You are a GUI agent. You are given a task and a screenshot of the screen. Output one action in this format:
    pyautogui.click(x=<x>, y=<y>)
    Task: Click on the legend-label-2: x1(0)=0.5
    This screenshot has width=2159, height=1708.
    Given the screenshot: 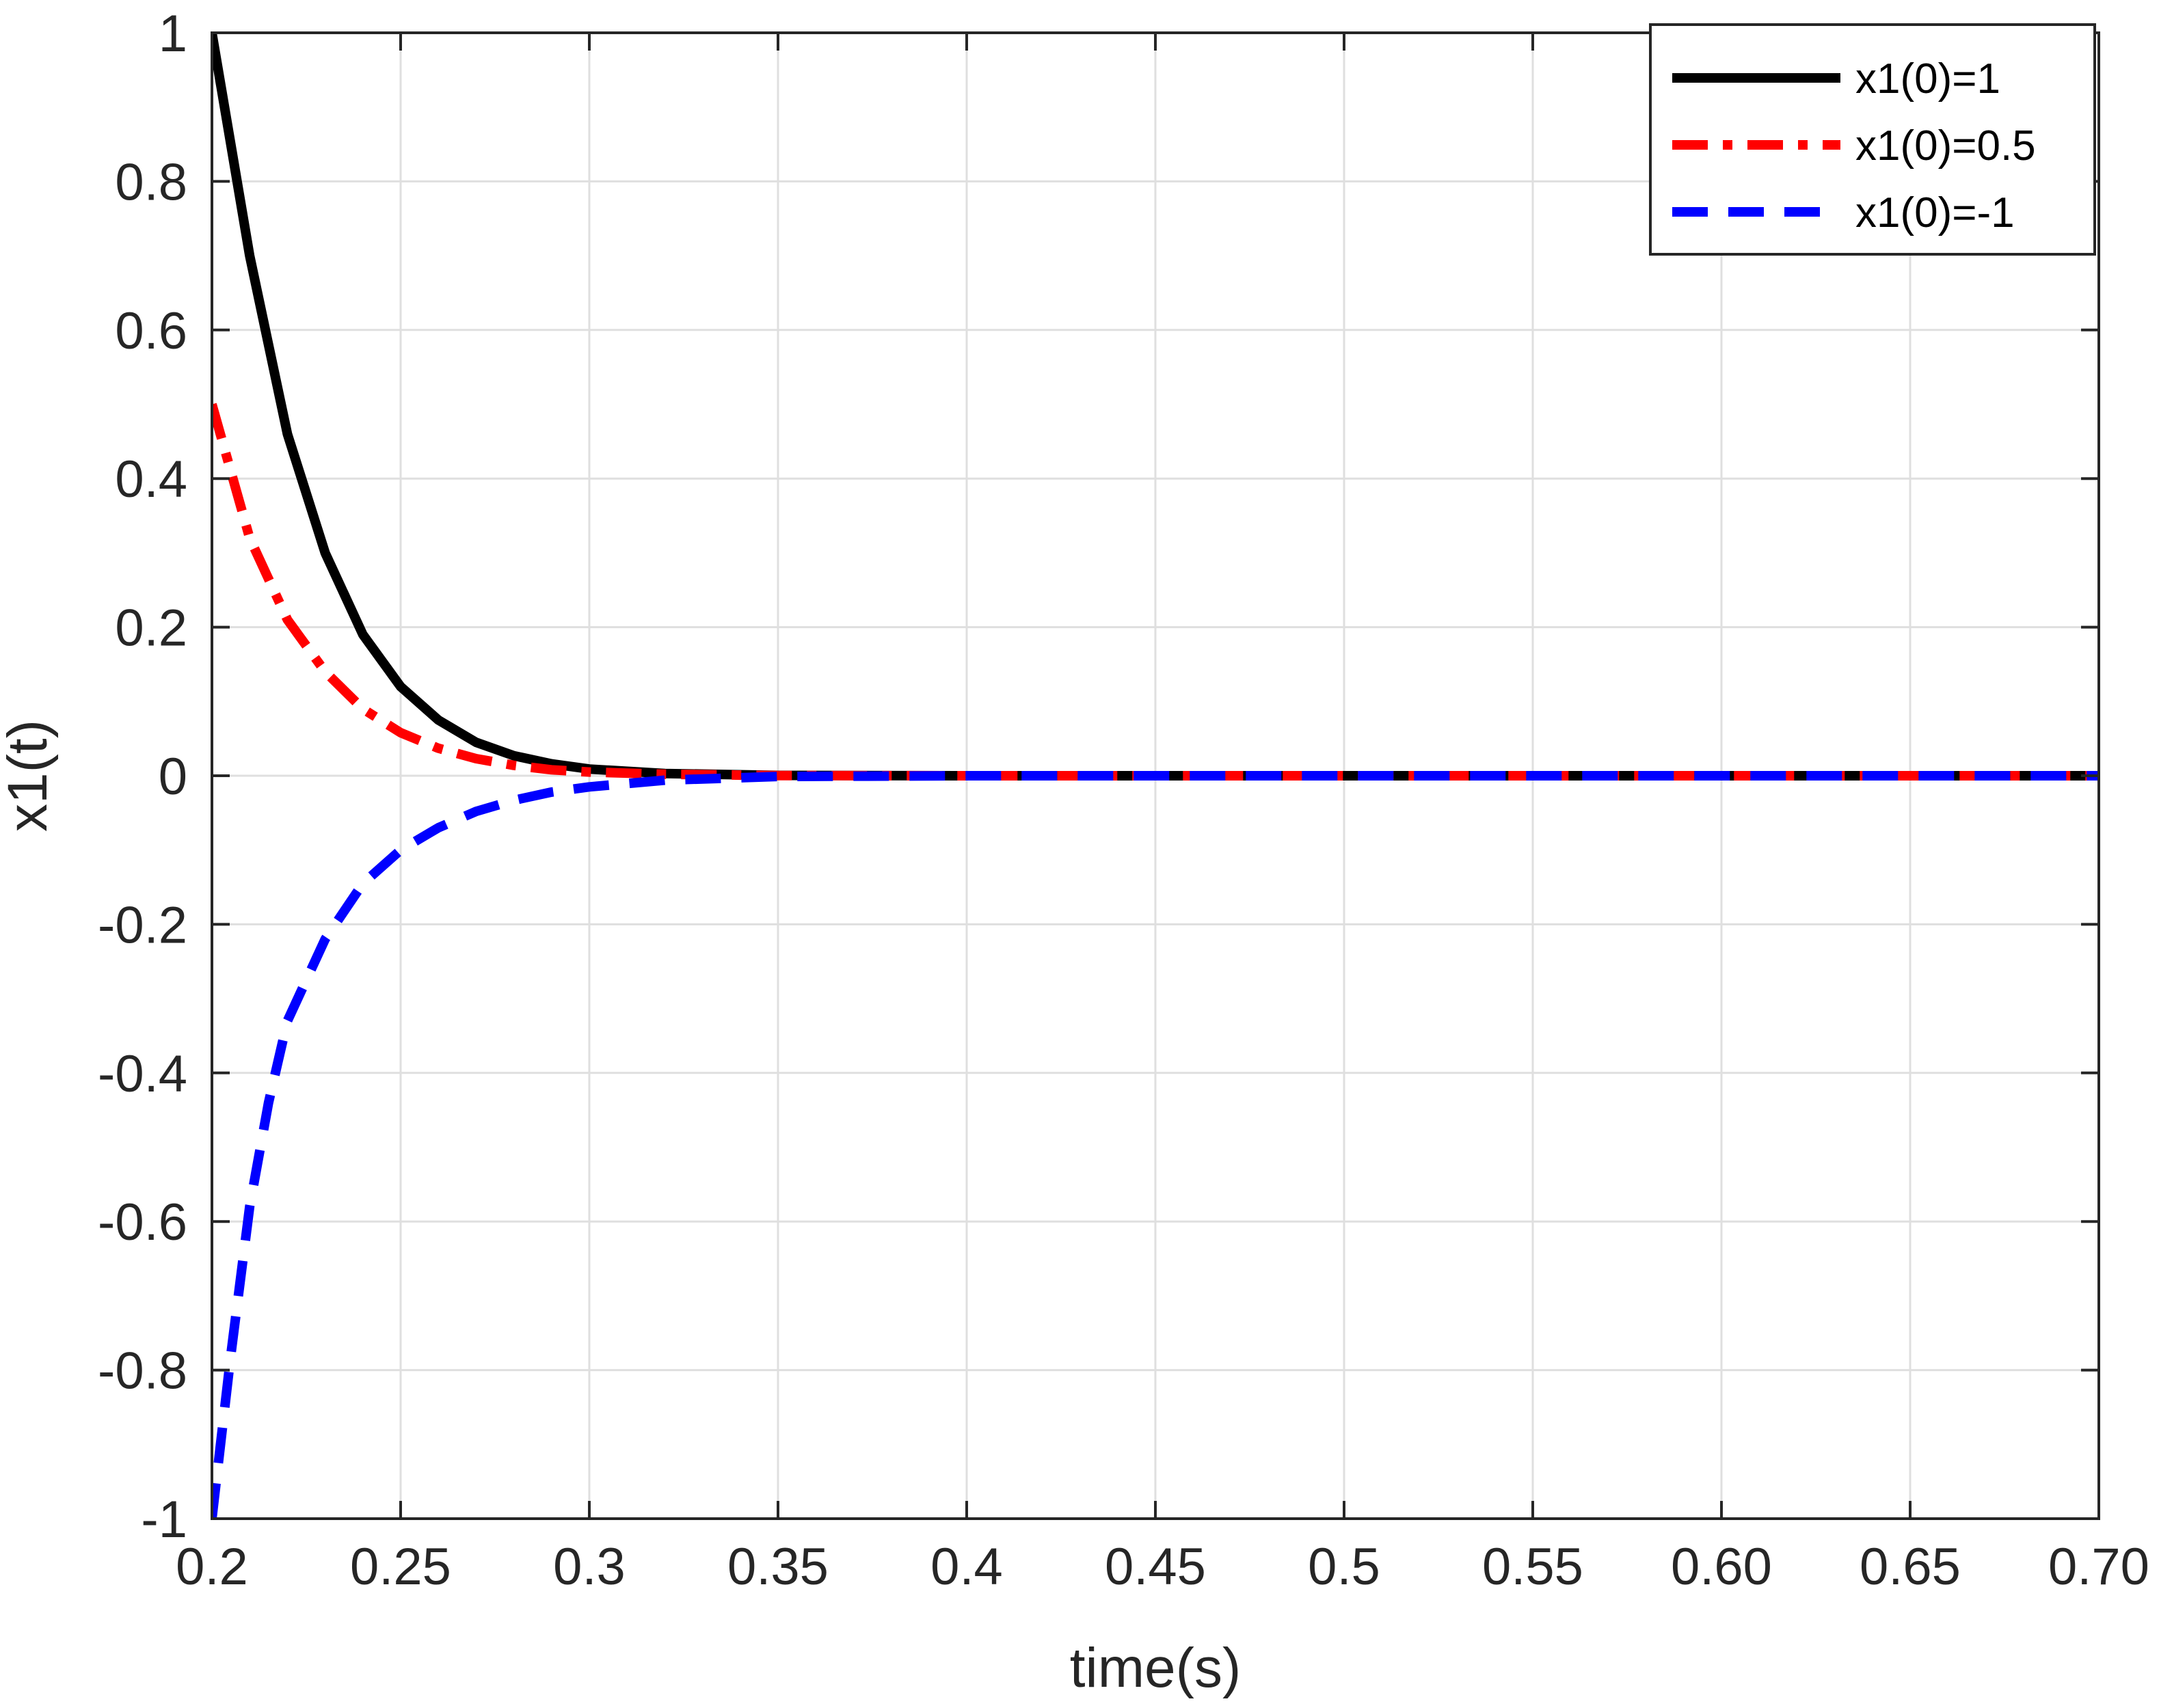 What is the action you would take?
    pyautogui.click(x=1945, y=146)
    